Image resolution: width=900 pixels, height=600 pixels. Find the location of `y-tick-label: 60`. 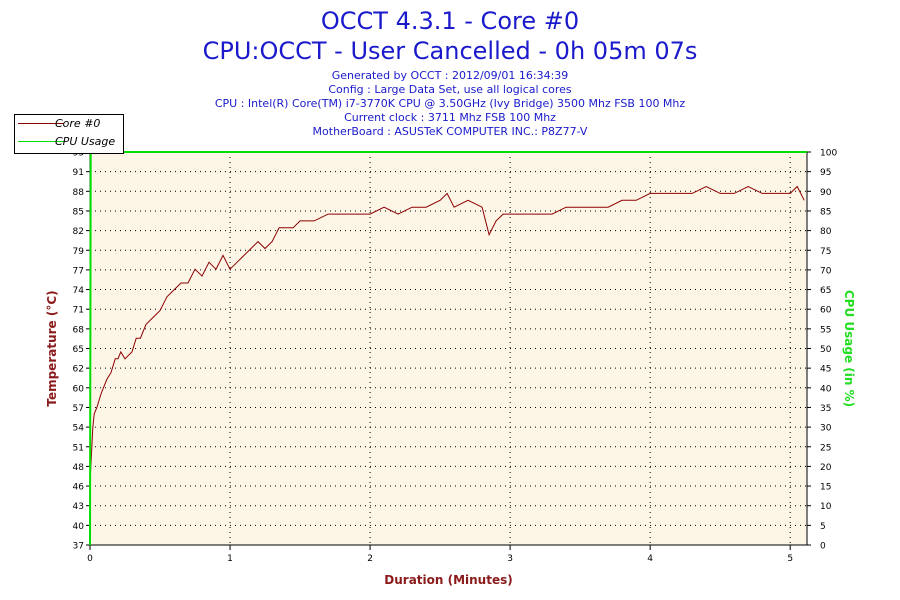

y-tick-label: 60 is located at coordinates (79, 389).